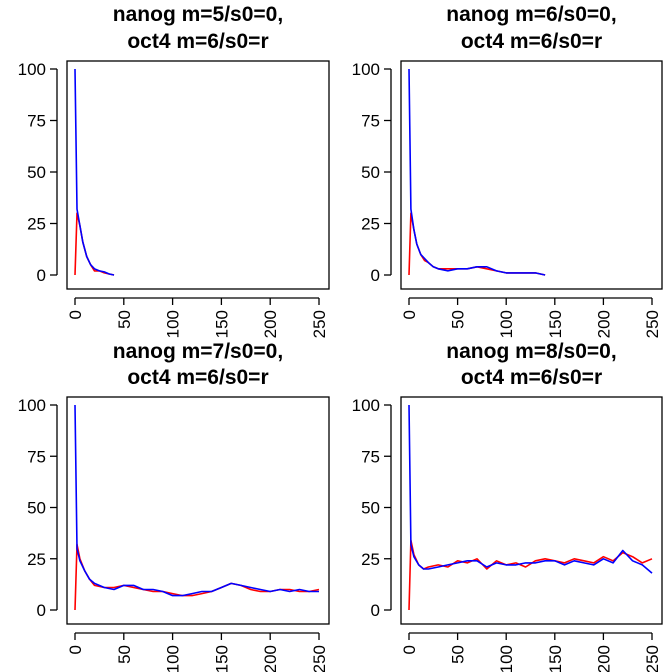 The height and width of the screenshot is (672, 668). What do you see at coordinates (531, 14) in the screenshot?
I see `chart-title-line-1: nanog m=6/s0=0,` at bounding box center [531, 14].